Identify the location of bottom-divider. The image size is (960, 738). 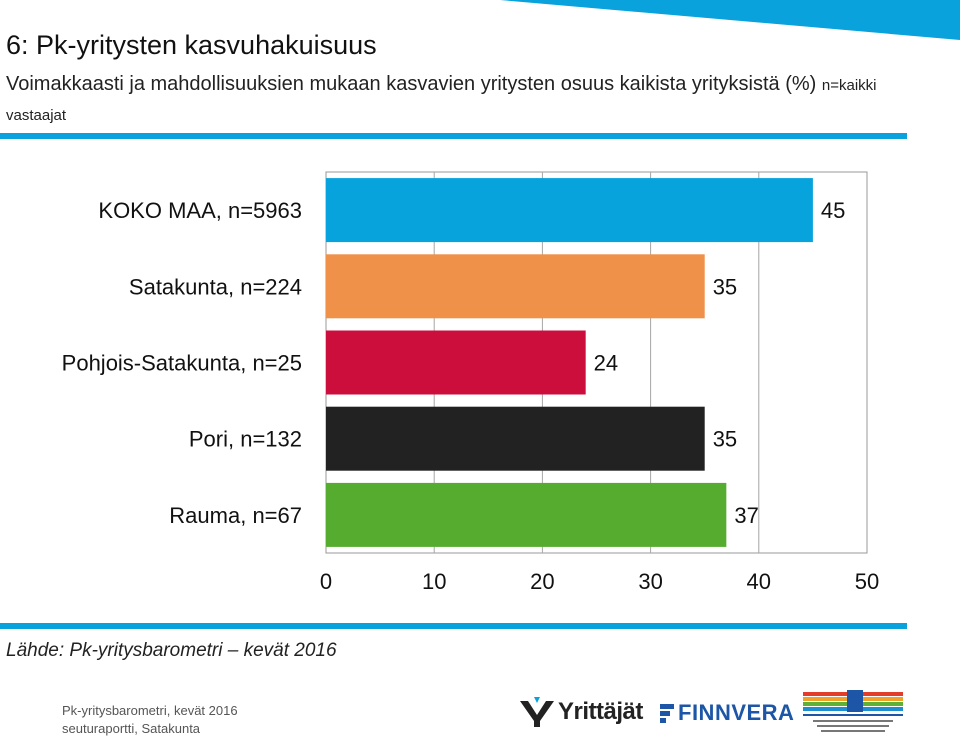
(453, 626).